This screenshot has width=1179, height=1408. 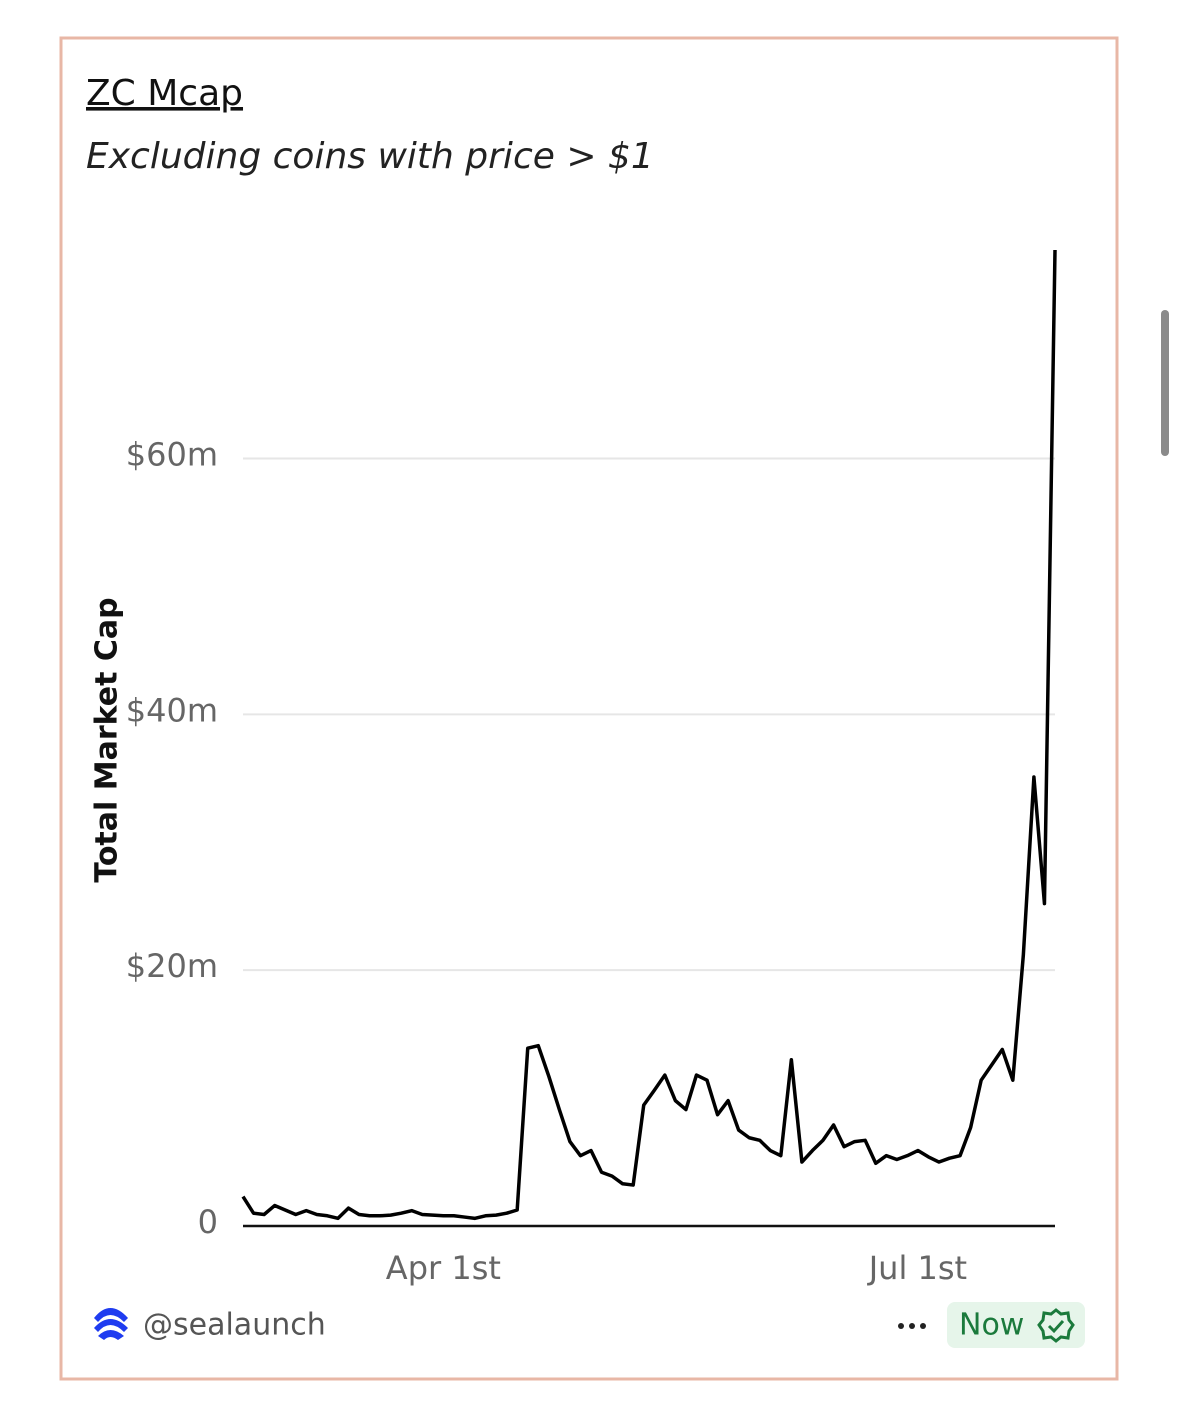 What do you see at coordinates (917, 1268) in the screenshot?
I see `x-tick-label: Jul 1st` at bounding box center [917, 1268].